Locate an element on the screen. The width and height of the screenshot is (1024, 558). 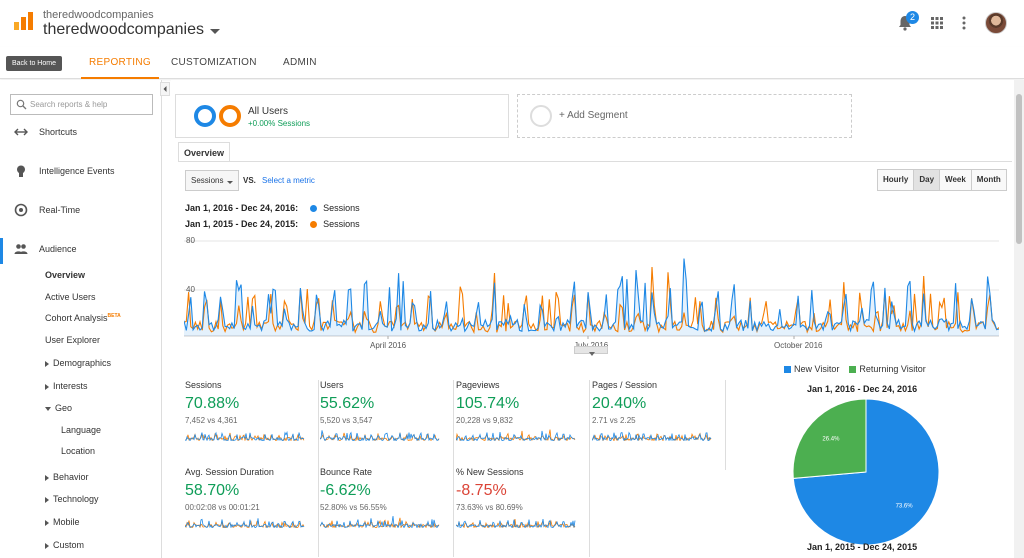
sidebar-subitem-cohort-analysis: Cohort AnalysisBETA is located at coordinates (83, 318).